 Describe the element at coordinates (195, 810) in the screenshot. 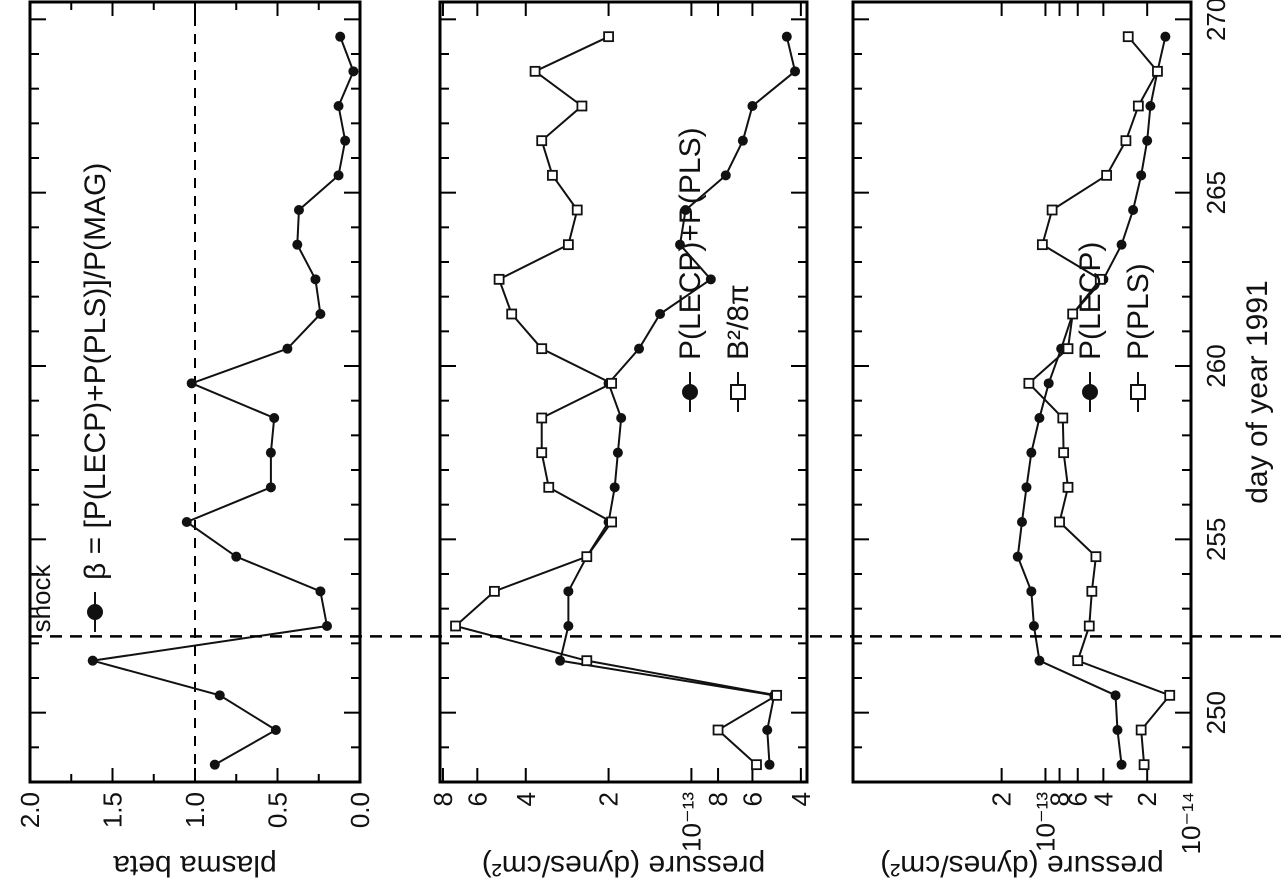

I see `y-tick-label: 1.0` at that location.